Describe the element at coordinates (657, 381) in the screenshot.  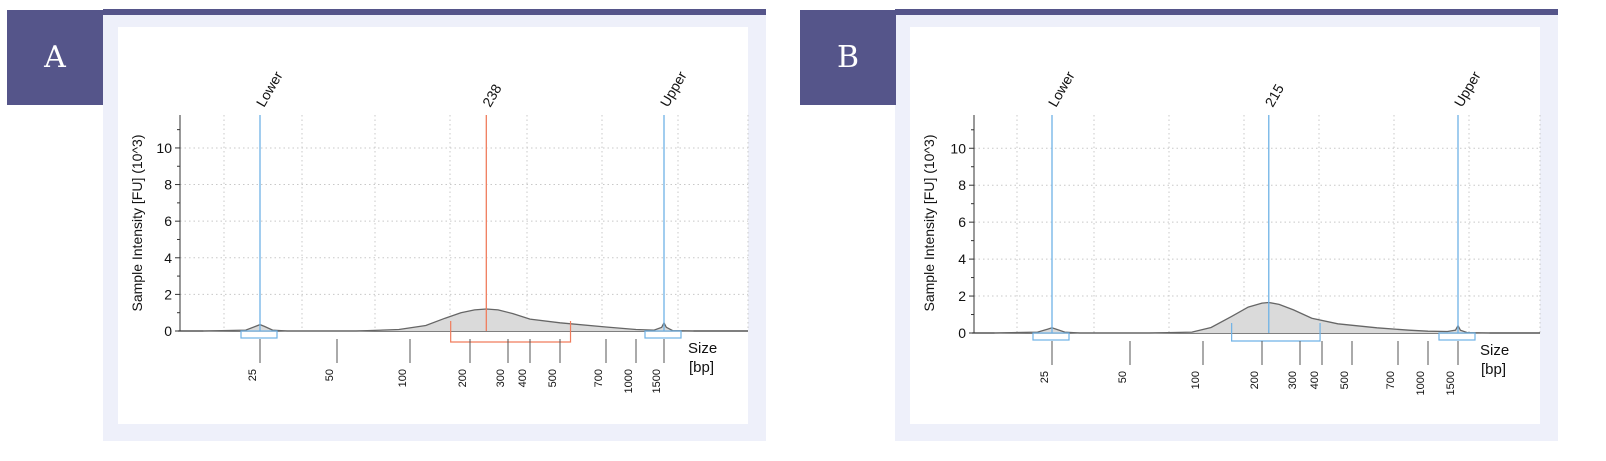
I see `panel-a-x-tick-label: 1500` at that location.